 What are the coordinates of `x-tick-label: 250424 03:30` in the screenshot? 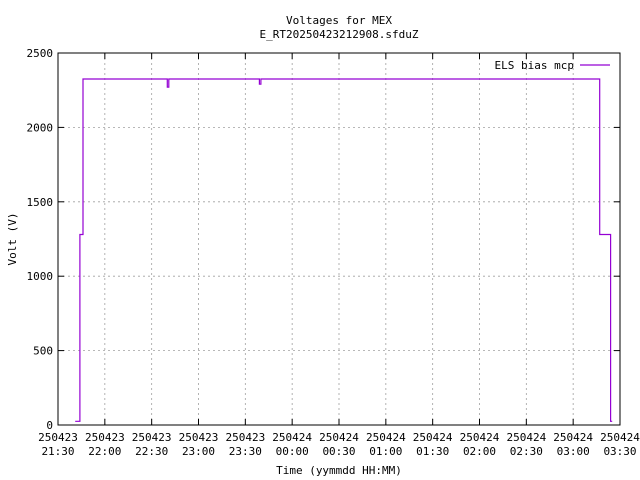 It's located at (620, 444).